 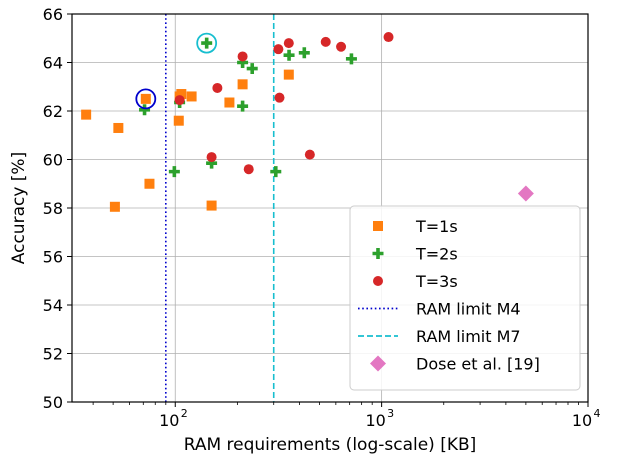 What do you see at coordinates (378, 253) in the screenshot?
I see `legend-swatch-t-2s` at bounding box center [378, 253].